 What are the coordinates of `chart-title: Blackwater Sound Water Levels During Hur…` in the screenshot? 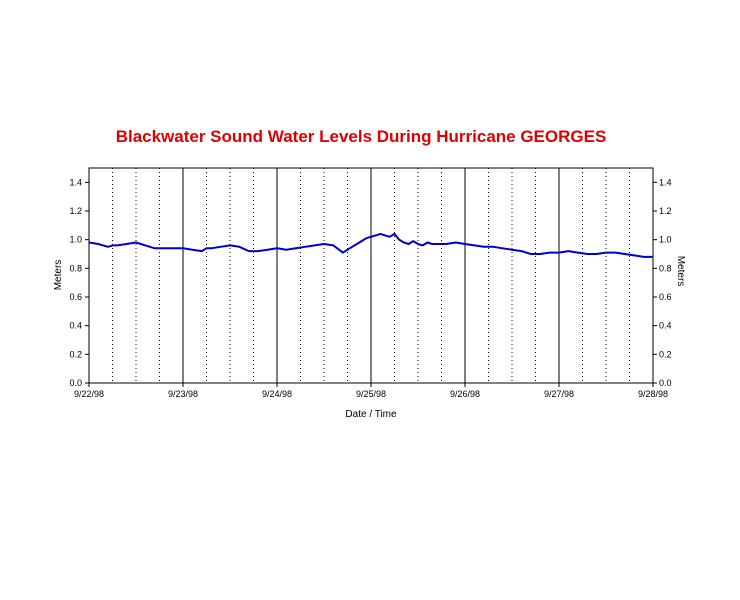 It's located at (361, 136).